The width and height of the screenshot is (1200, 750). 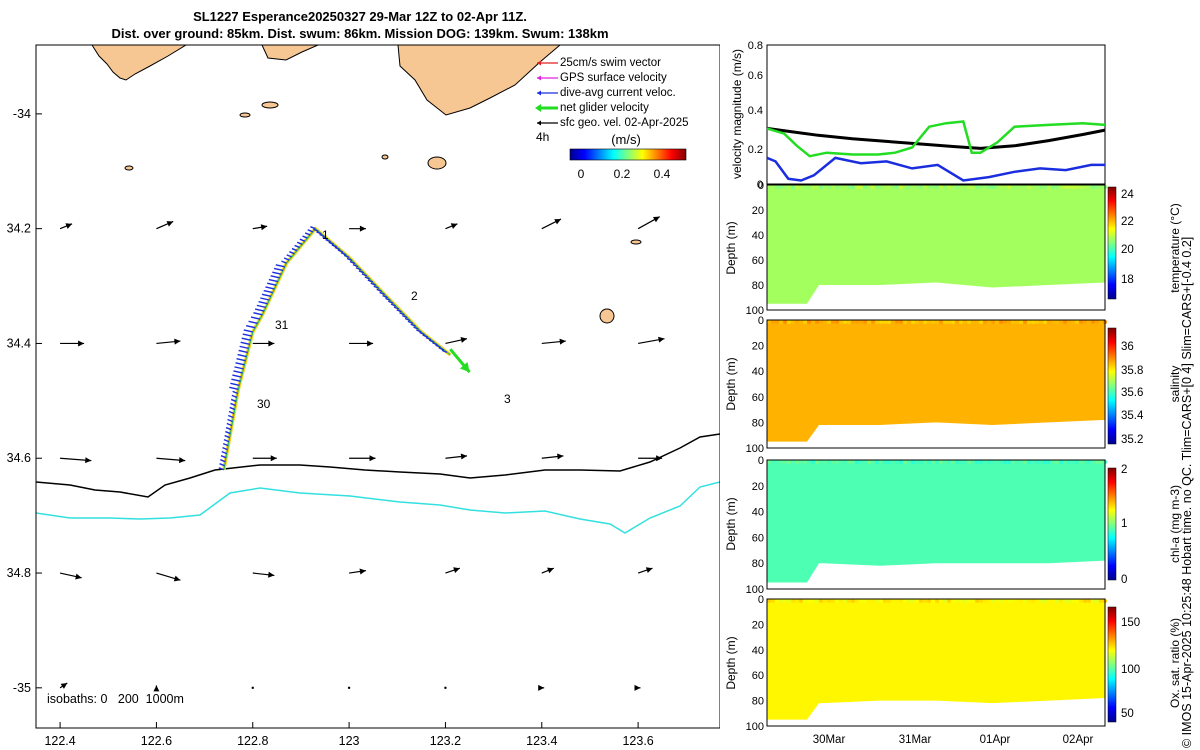 I want to click on temperature-panel: Depth (m) temperature (°C) 24 22 20 18, so click(x=953, y=247).